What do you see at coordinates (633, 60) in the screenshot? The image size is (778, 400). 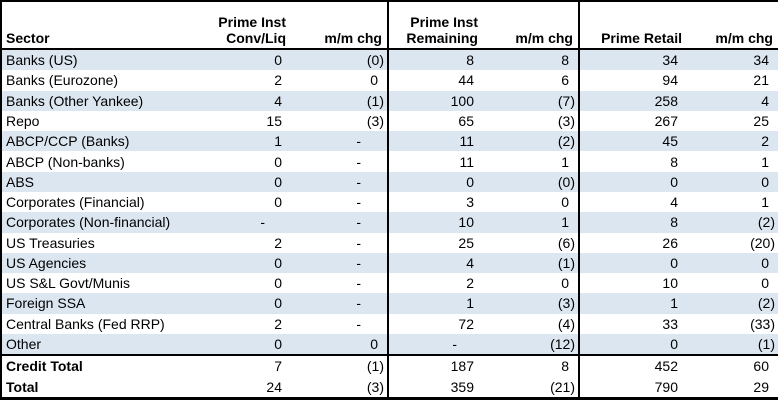 I see `cell: 34` at bounding box center [633, 60].